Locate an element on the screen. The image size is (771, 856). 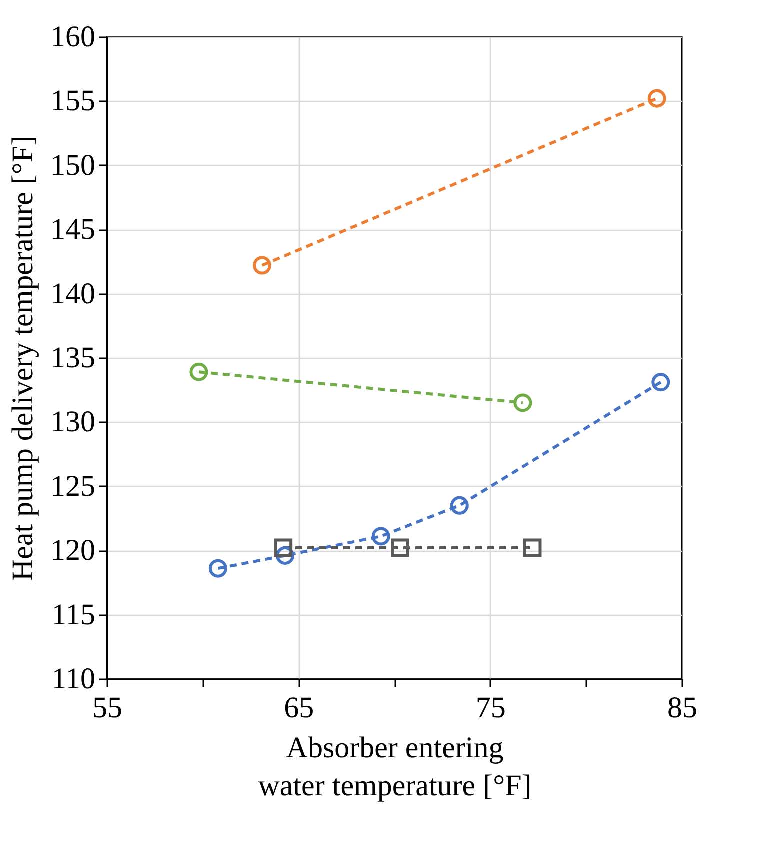
y-tick-label: 130 is located at coordinates (73, 422).